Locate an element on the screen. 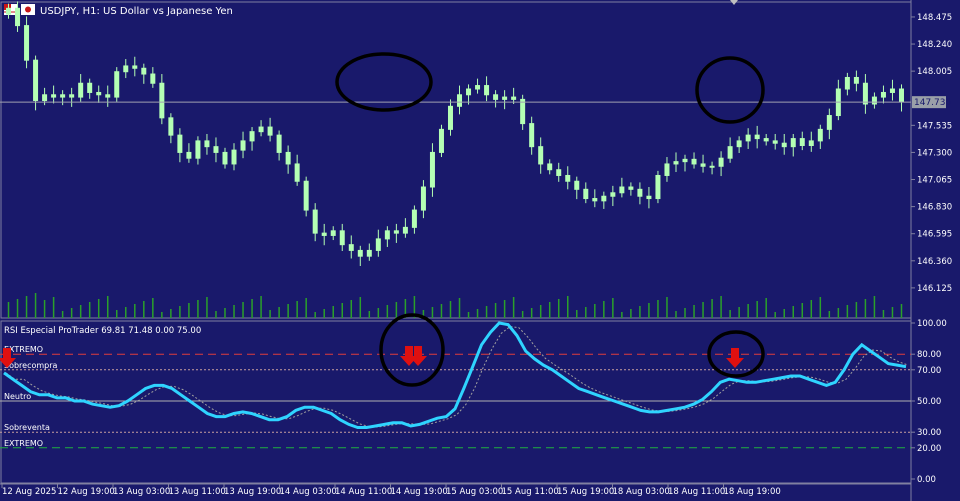 This screenshot has height=501, width=960. svg-text: 147.736 is located at coordinates (932, 103).